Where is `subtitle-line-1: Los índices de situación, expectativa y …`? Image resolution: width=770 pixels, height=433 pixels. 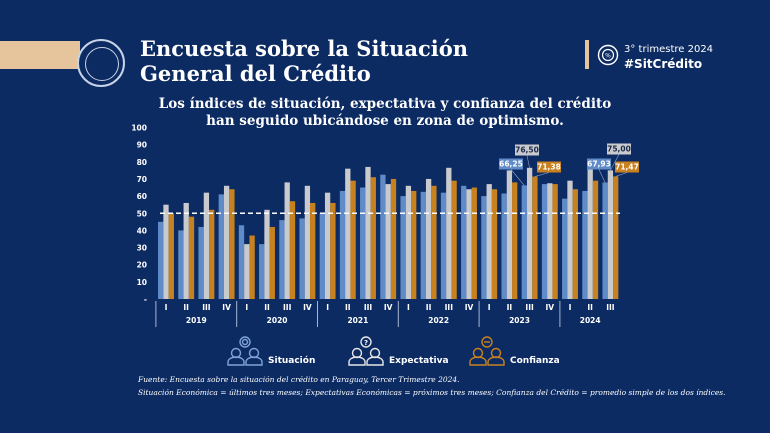 subtitle-line-1: Los índices de situación, expectativa y … is located at coordinates (385, 104).